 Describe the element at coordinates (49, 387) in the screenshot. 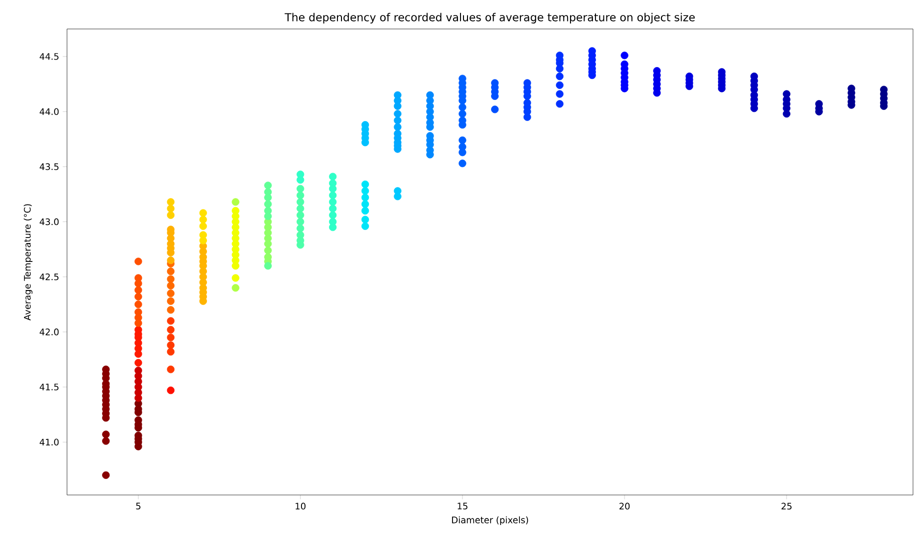

I see `y-tick-label: 41.5` at that location.